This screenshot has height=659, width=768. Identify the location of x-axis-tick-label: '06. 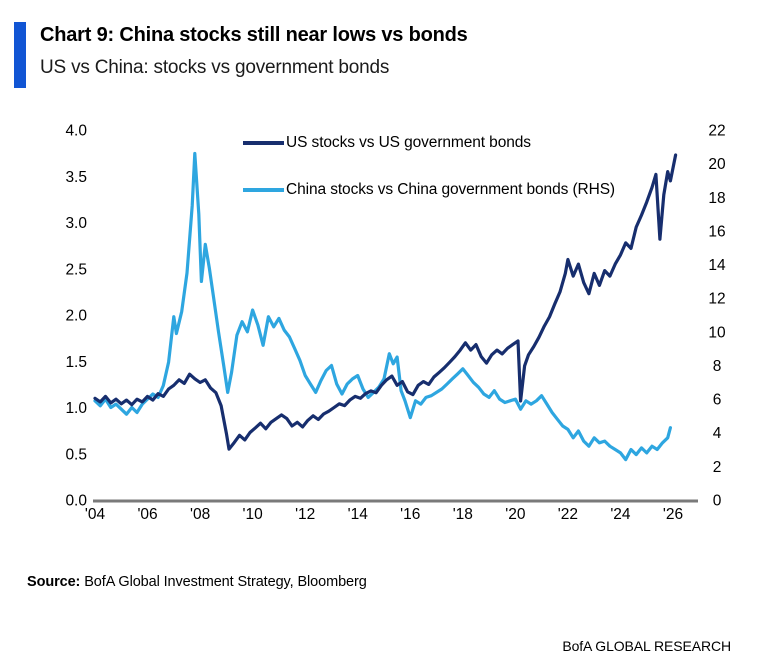
(147, 514).